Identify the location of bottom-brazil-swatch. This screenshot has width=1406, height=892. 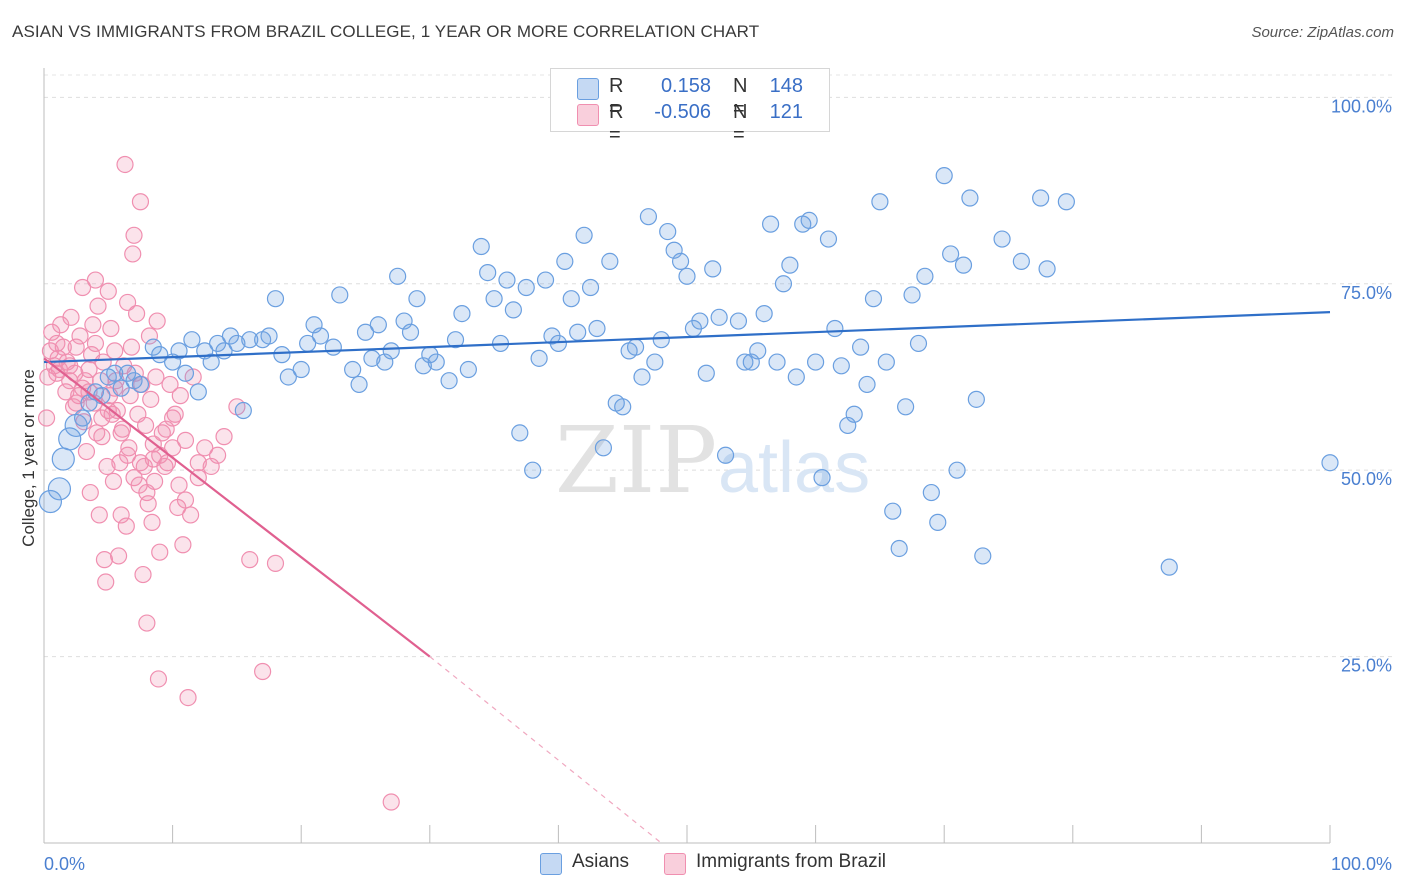
(675, 864).